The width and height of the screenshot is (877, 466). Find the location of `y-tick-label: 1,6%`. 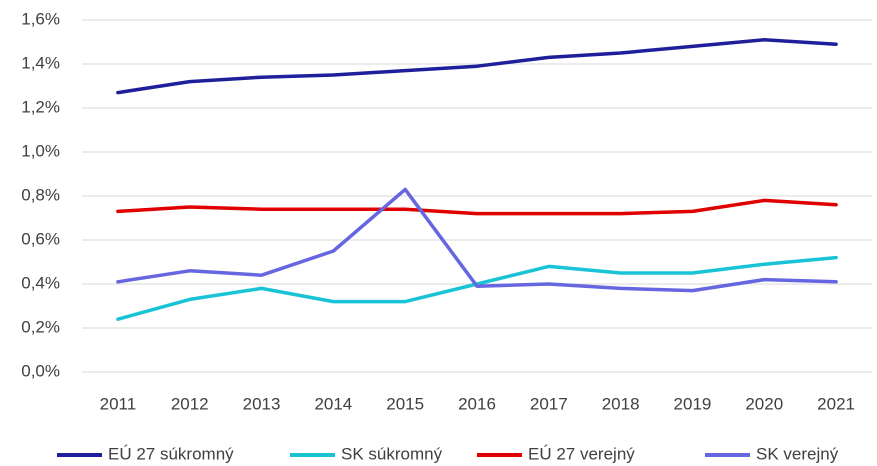

y-tick-label: 1,6% is located at coordinates (40, 18).